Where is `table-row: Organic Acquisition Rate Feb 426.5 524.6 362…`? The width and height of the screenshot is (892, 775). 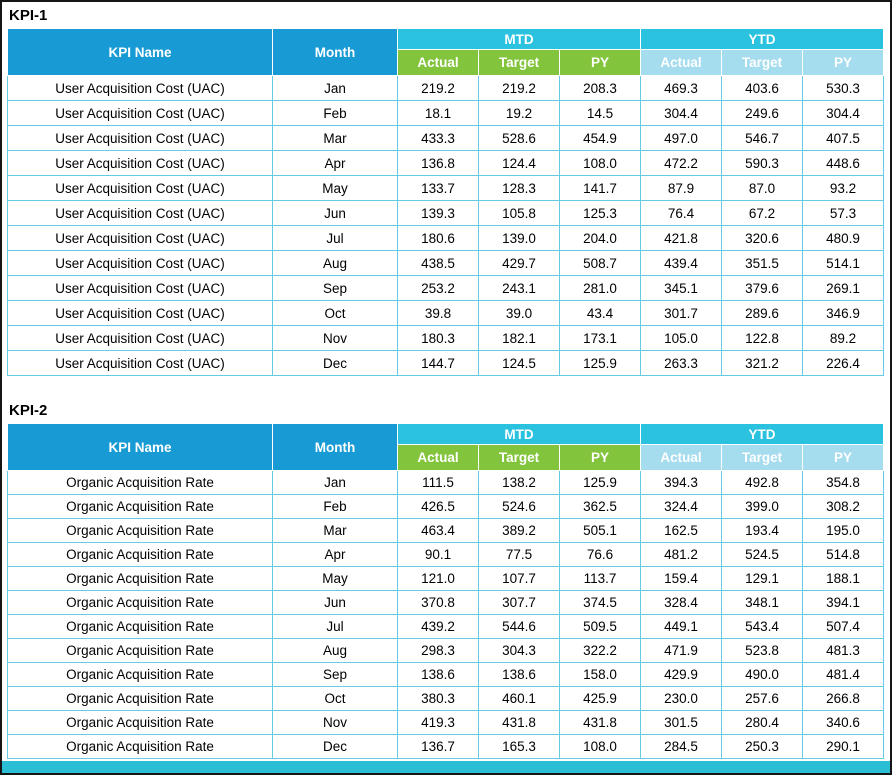 table-row: Organic Acquisition Rate Feb 426.5 524.6 362… is located at coordinates (446, 506).